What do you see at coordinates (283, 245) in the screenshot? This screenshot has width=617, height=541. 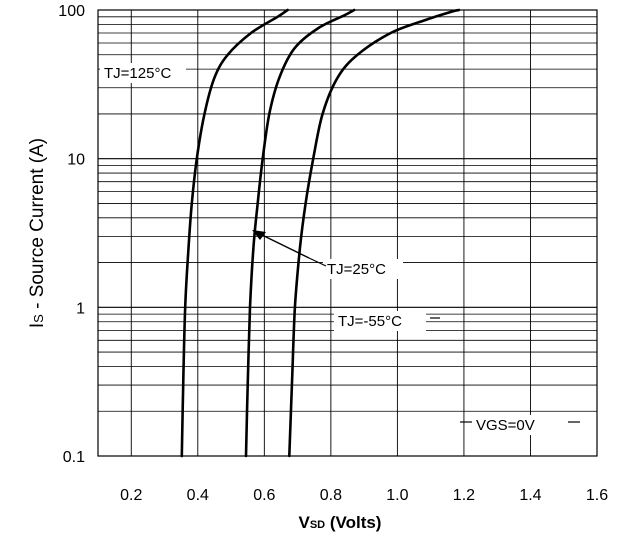 I see `tj-25-arrow-line` at bounding box center [283, 245].